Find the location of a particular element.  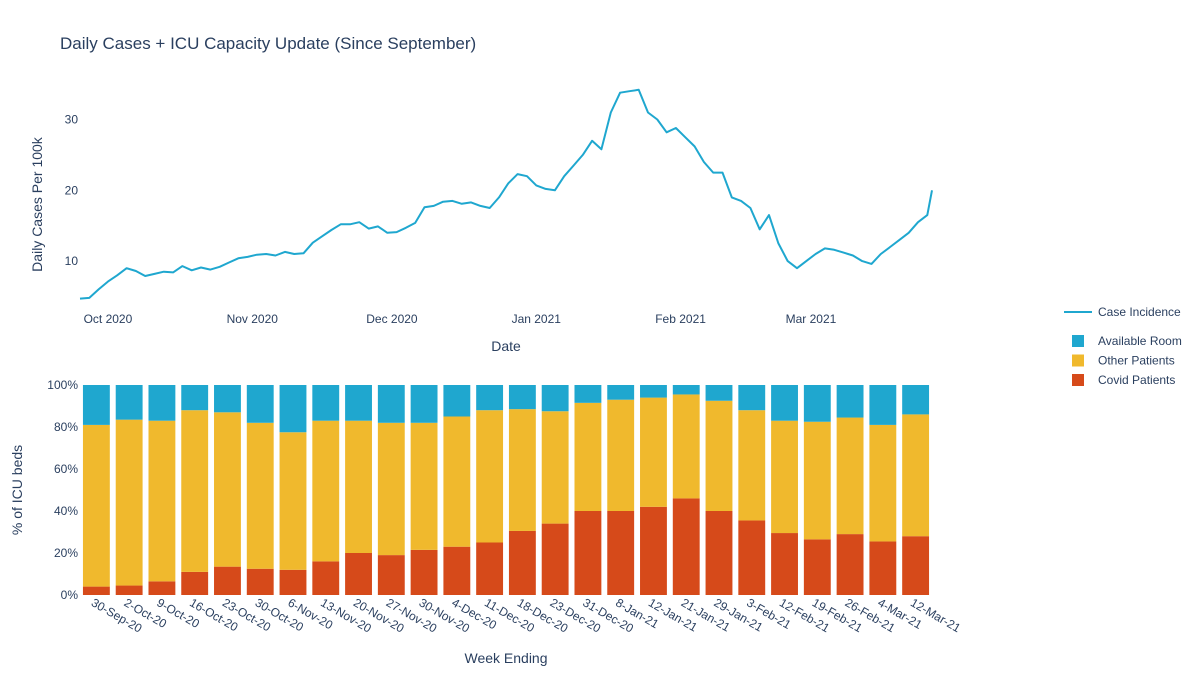

bar-y-axis-label: % of ICU beds is located at coordinates (17, 490).